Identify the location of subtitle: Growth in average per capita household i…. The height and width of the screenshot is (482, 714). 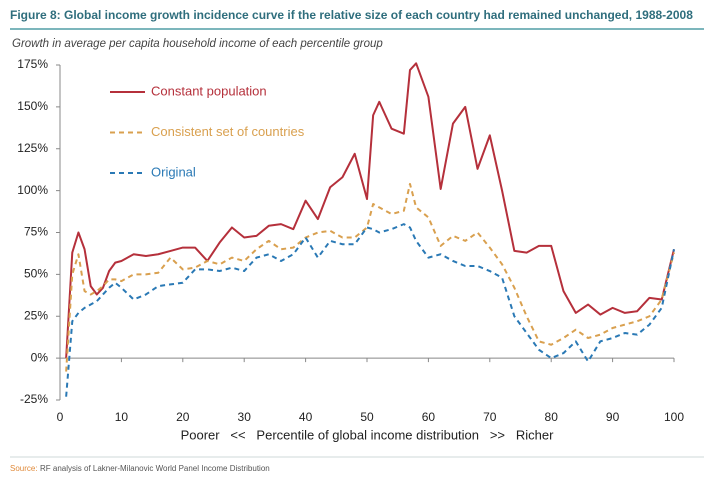
(197, 44).